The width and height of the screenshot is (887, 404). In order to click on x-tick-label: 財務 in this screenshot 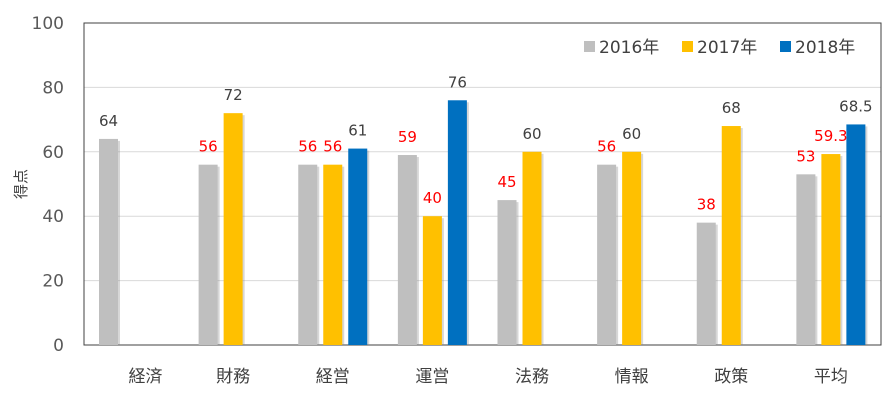, I will do `click(233, 377)`.